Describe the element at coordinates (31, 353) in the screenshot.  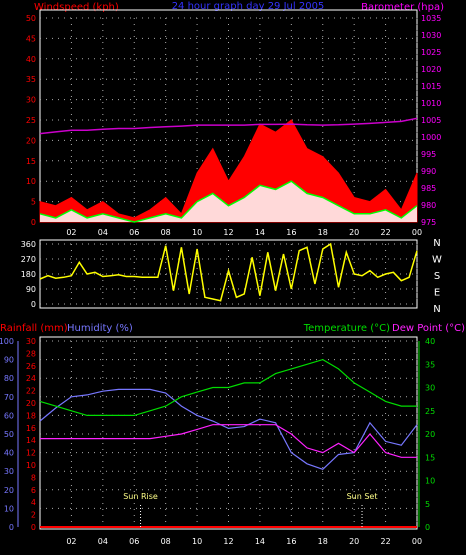
I see `rainfall-tick-label: 28` at that location.